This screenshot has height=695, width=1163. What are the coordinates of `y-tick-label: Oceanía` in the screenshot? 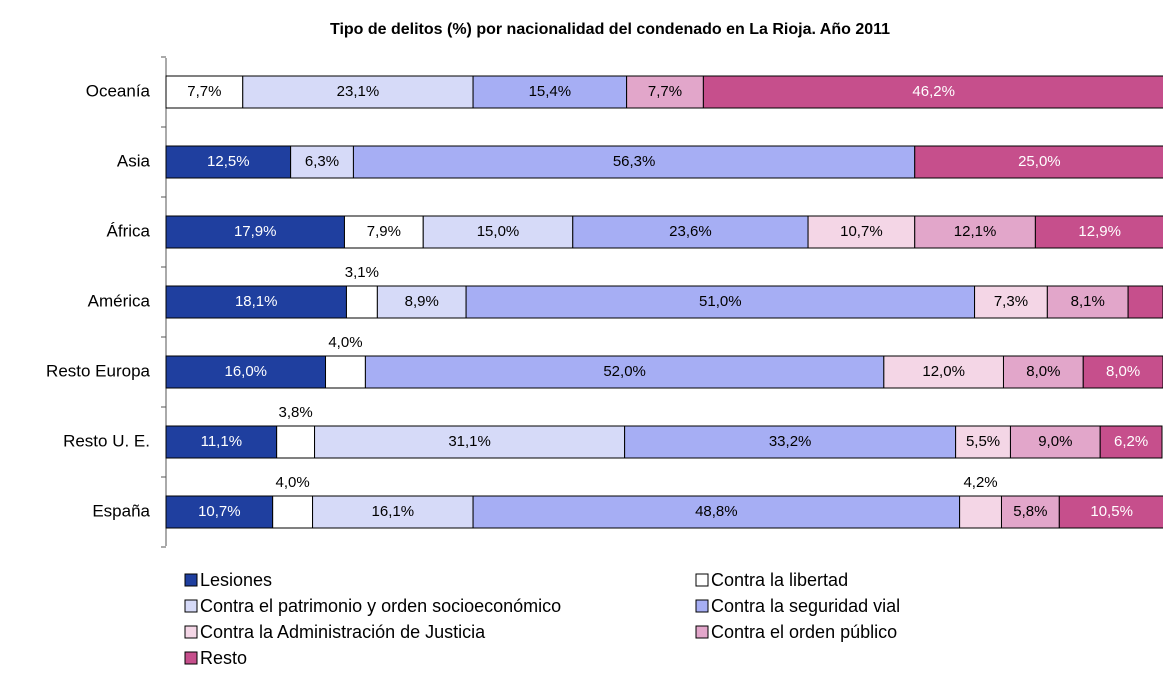 It's located at (118, 90).